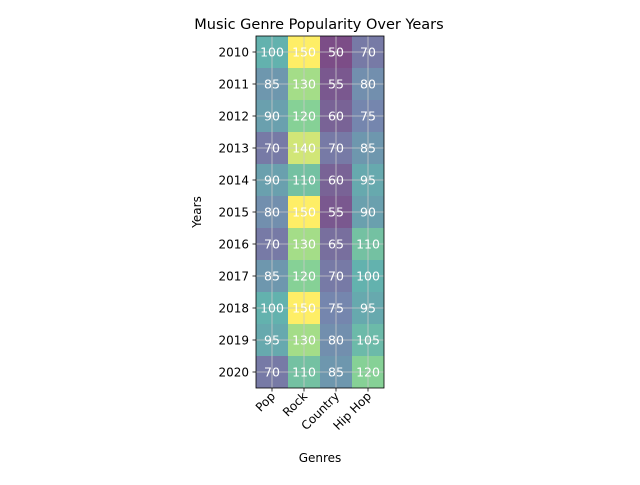  What do you see at coordinates (233, 149) in the screenshot?
I see `y-tick-label: 2013` at bounding box center [233, 149].